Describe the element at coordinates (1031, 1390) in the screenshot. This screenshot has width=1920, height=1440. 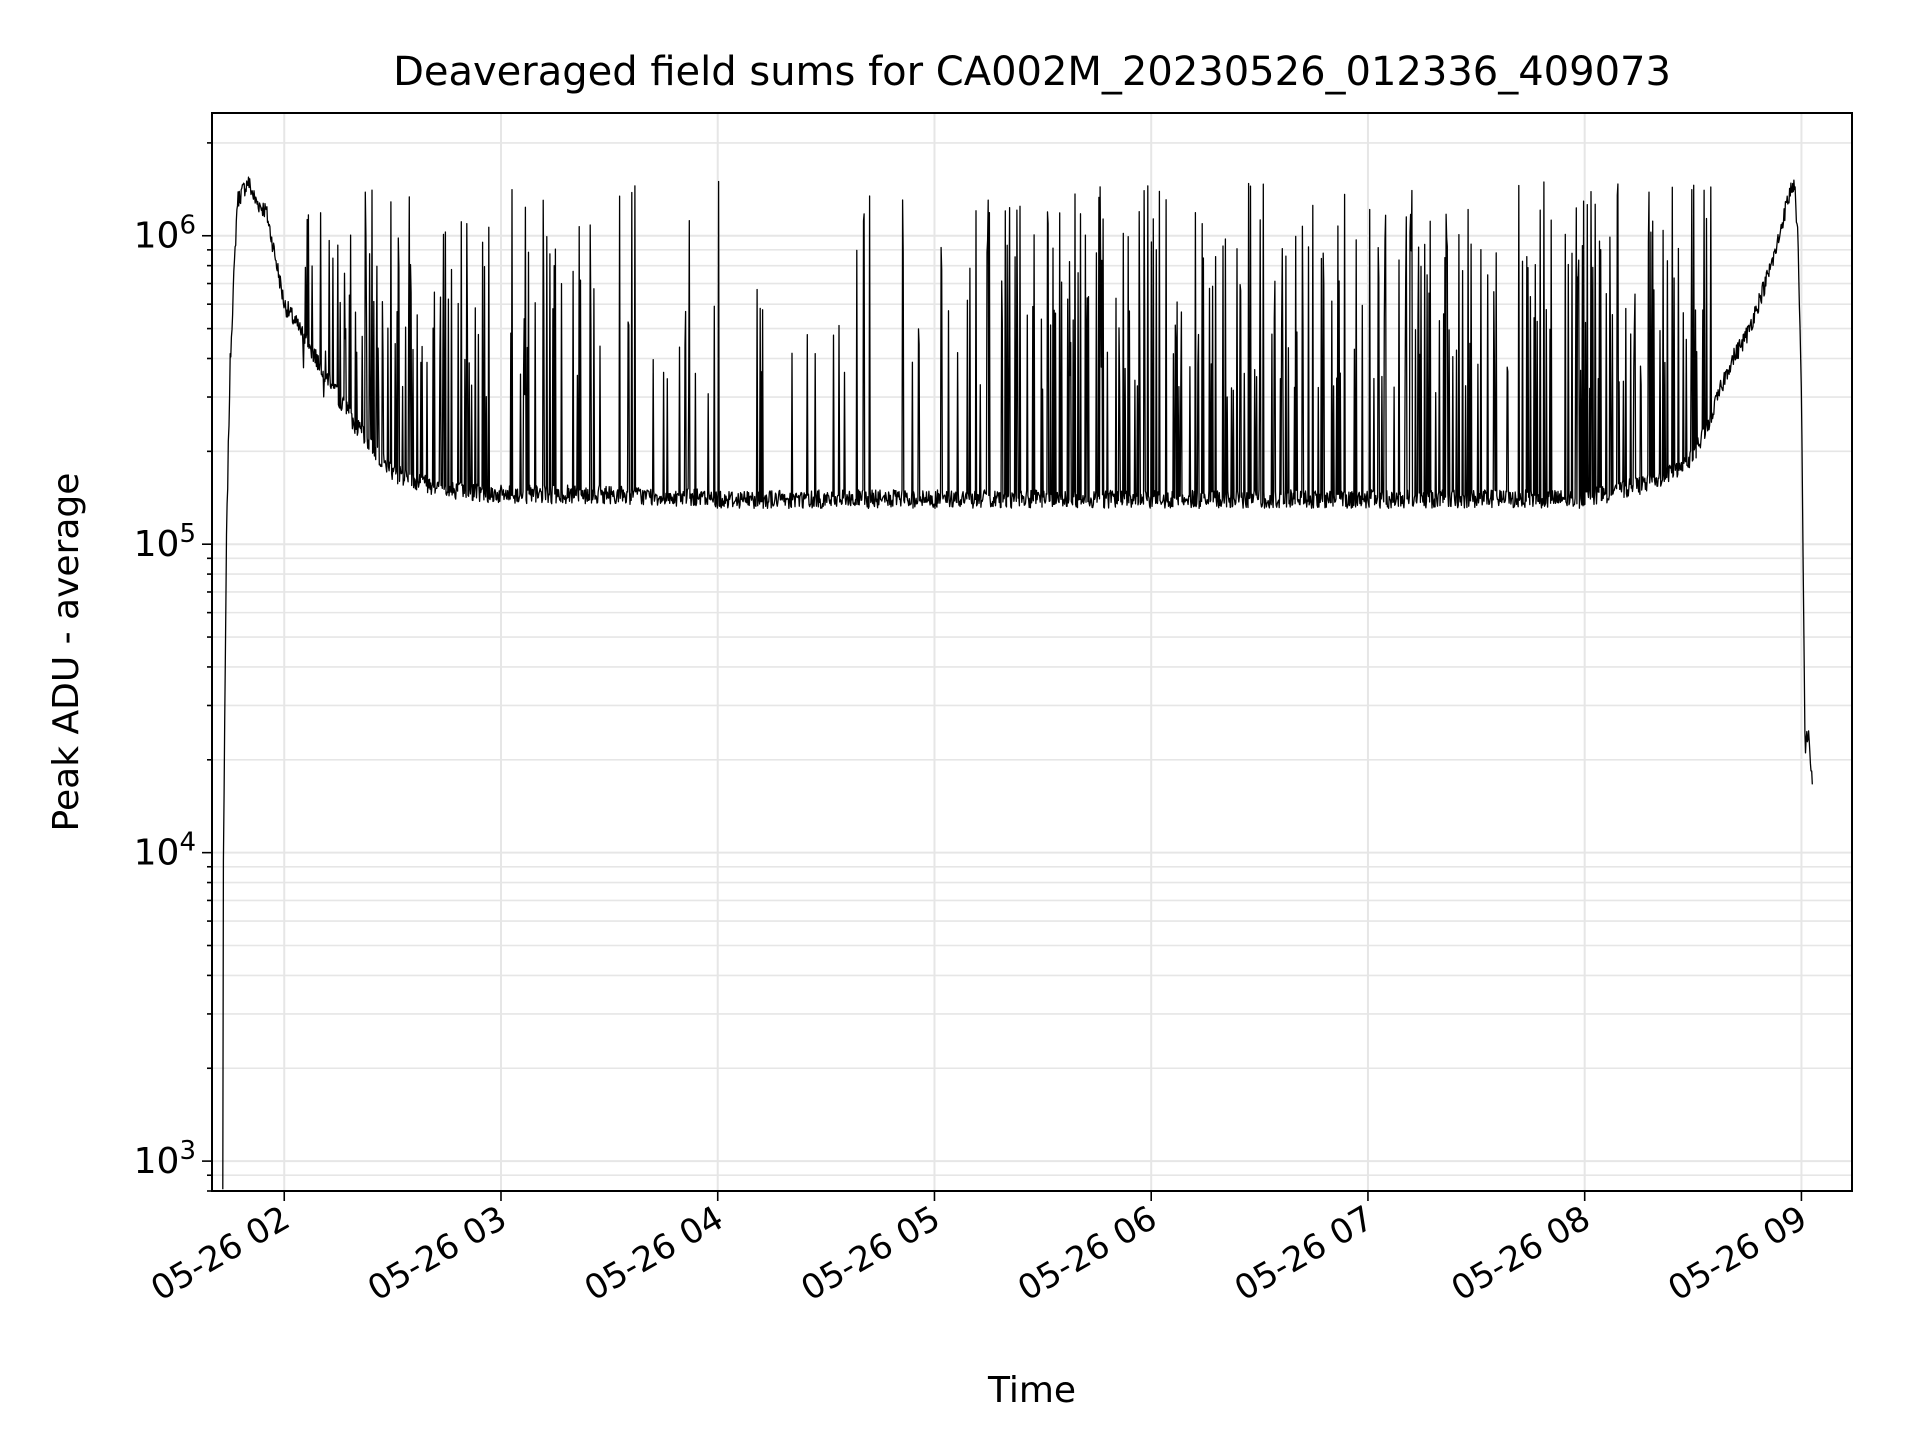
I see `x-axis-label: Time` at that location.